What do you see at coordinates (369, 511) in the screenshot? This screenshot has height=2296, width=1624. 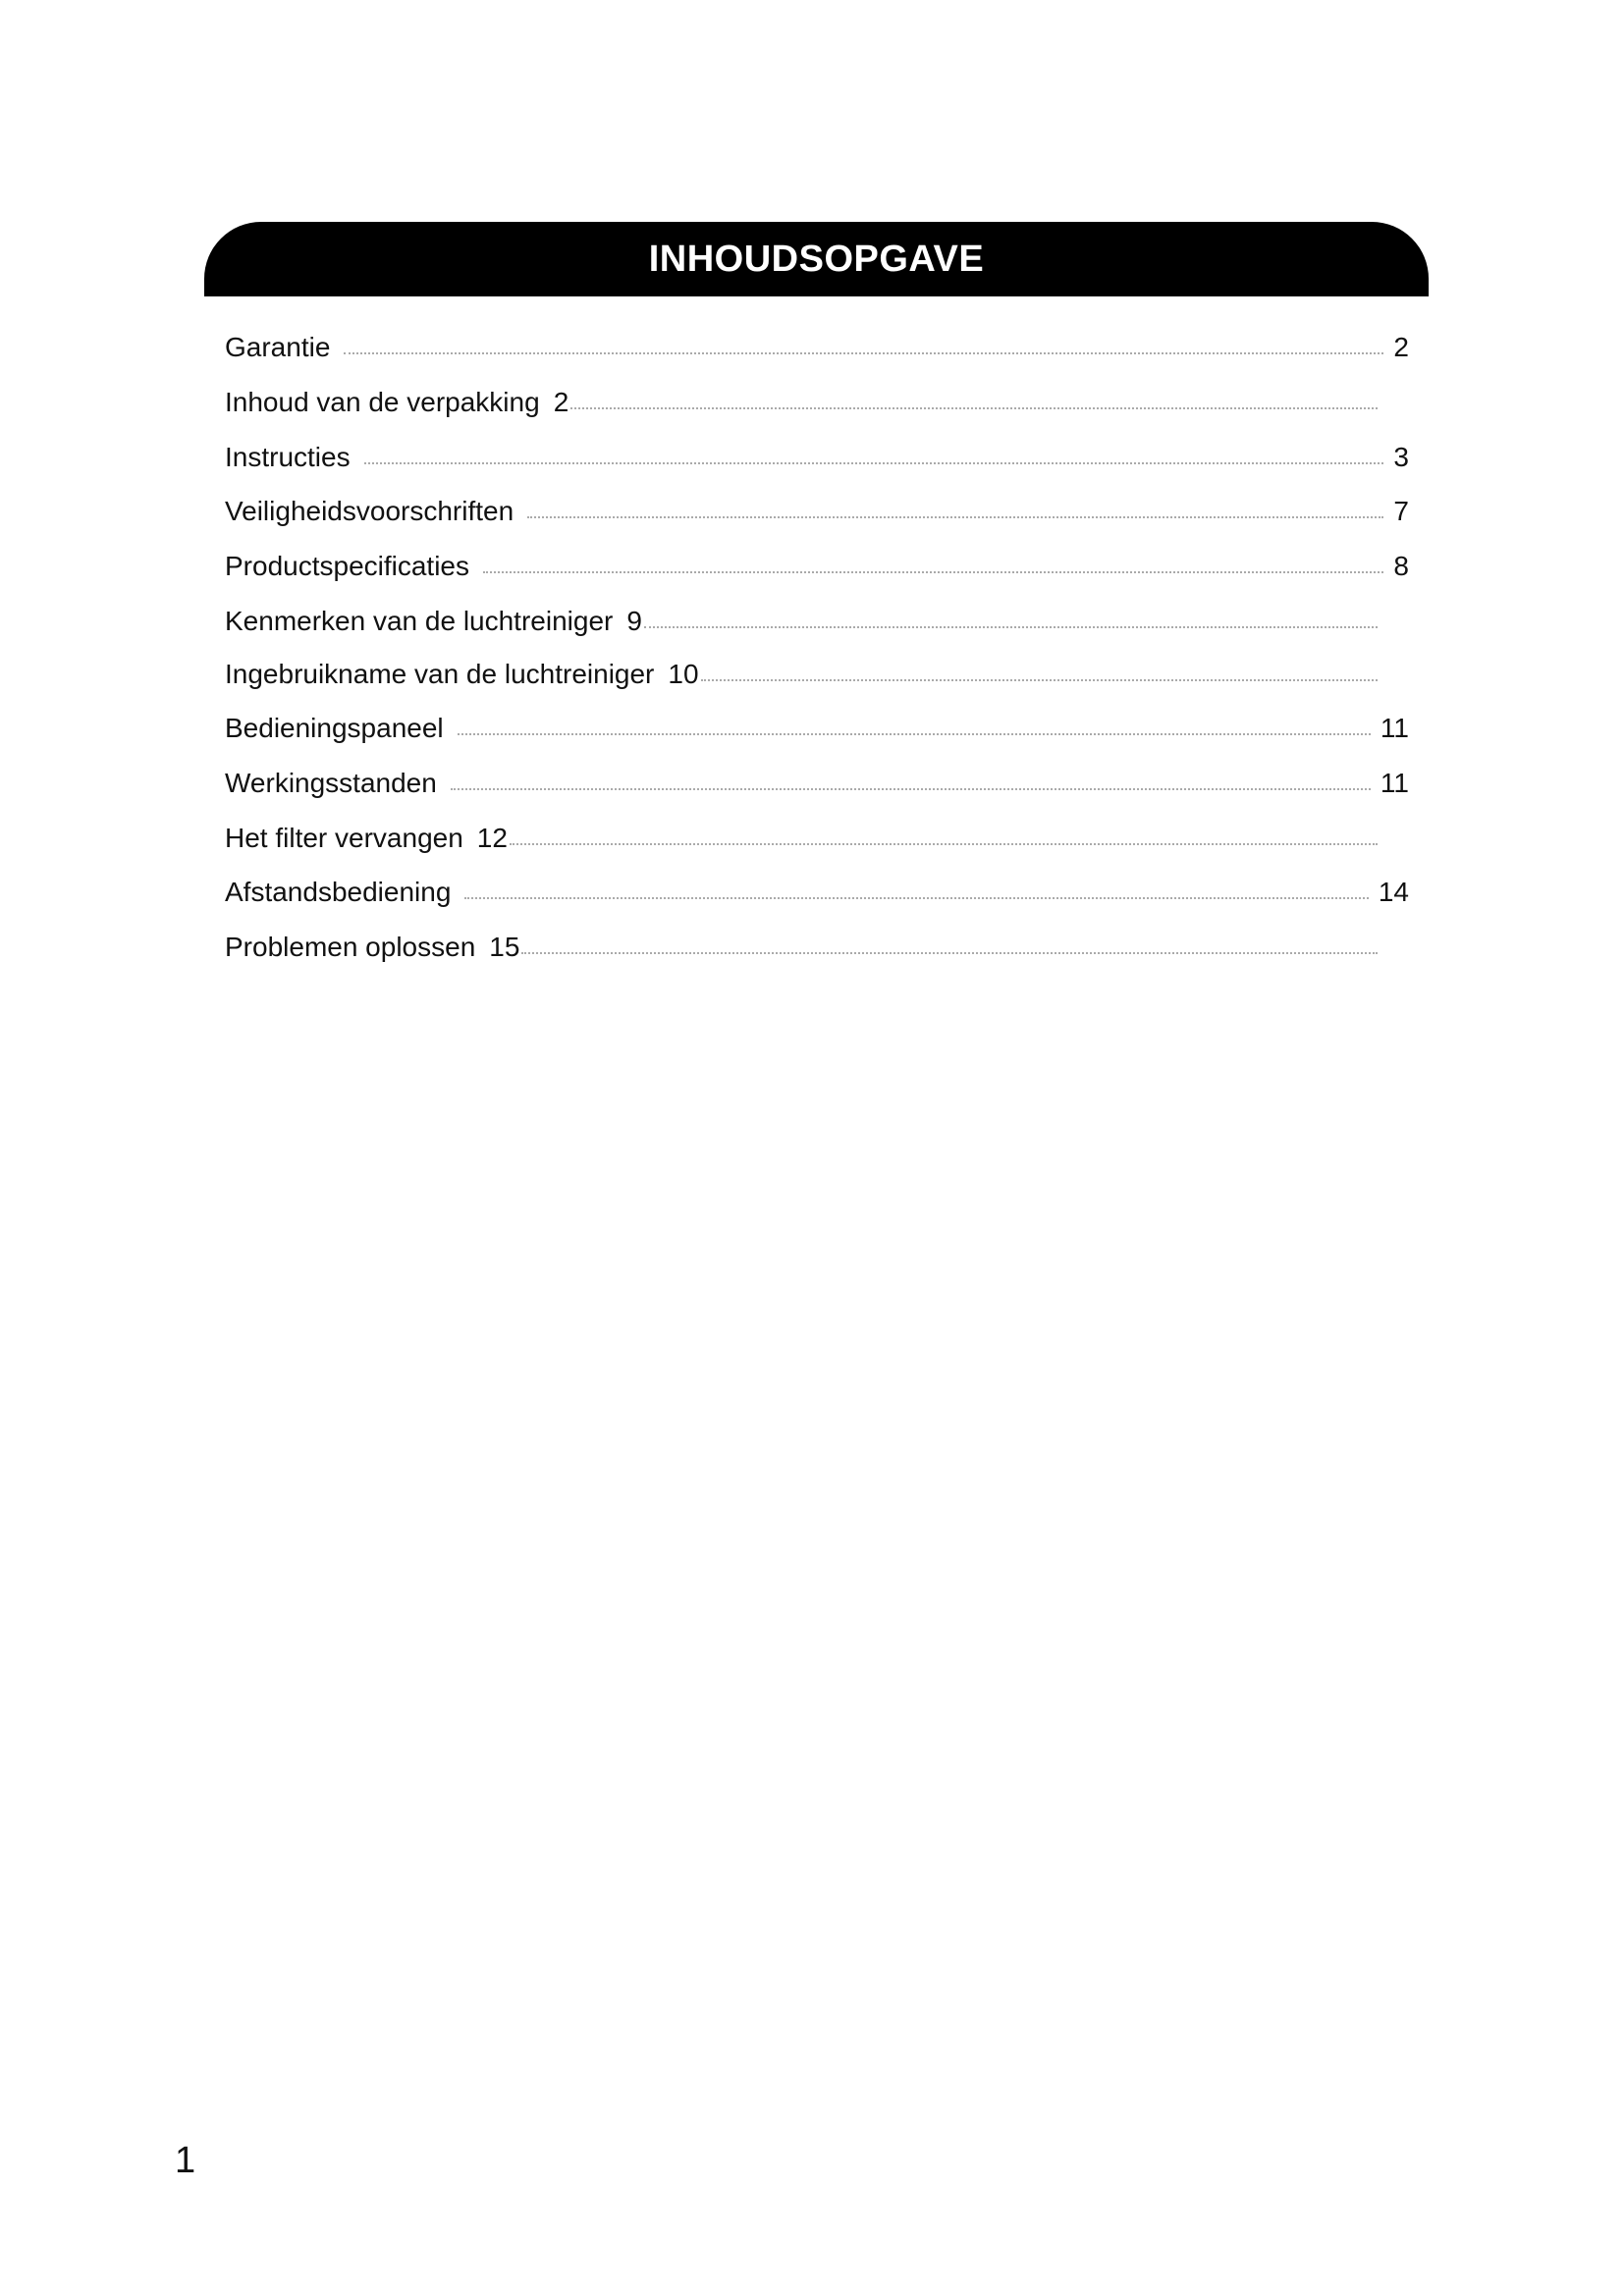 I see `toc-entry-label: Veiligheidsvoorschriften` at bounding box center [369, 511].